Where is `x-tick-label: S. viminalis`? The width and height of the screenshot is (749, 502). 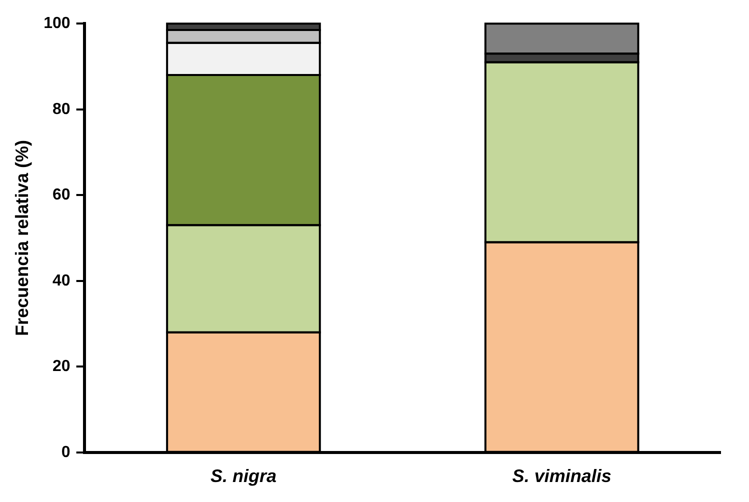 x-tick-label: S. viminalis is located at coordinates (562, 476).